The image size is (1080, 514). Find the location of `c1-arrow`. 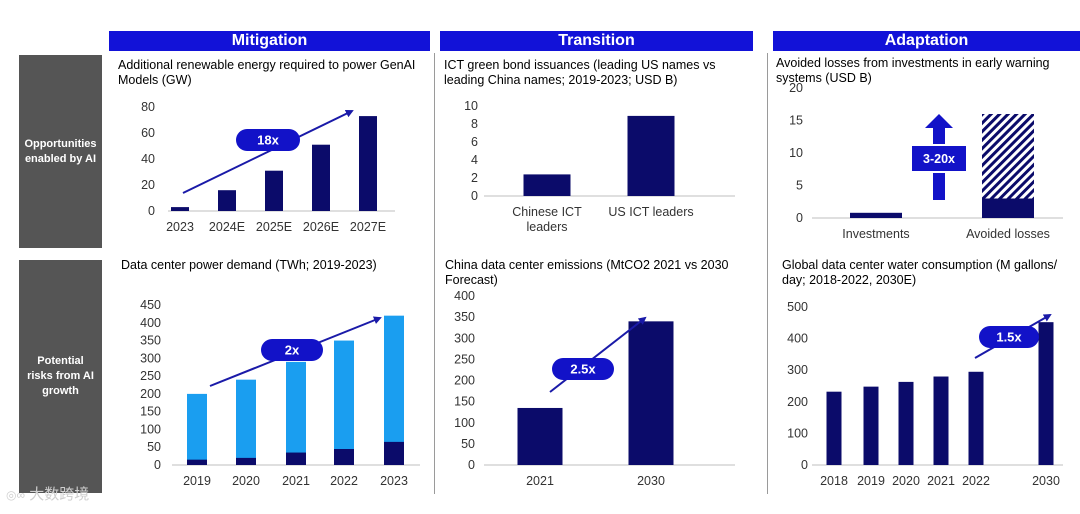

c1-arrow is located at coordinates (268, 152).